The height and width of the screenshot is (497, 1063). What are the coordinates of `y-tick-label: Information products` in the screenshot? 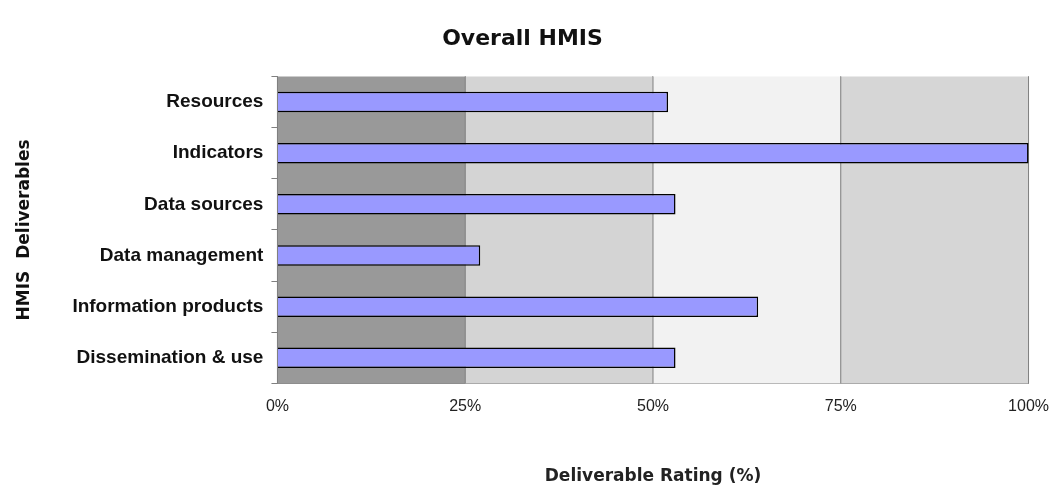 It's located at (168, 305).